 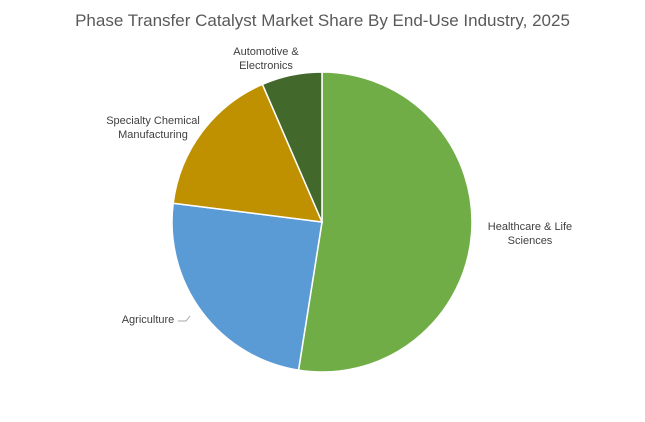 What do you see at coordinates (247, 287) in the screenshot?
I see `pie-slice-agriculture` at bounding box center [247, 287].